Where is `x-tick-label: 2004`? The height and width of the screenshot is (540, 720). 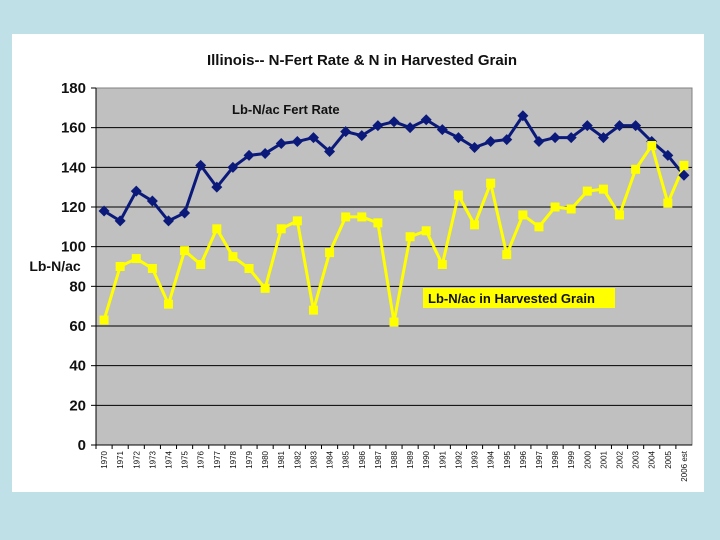 x-tick-label: 2004 is located at coordinates (652, 459).